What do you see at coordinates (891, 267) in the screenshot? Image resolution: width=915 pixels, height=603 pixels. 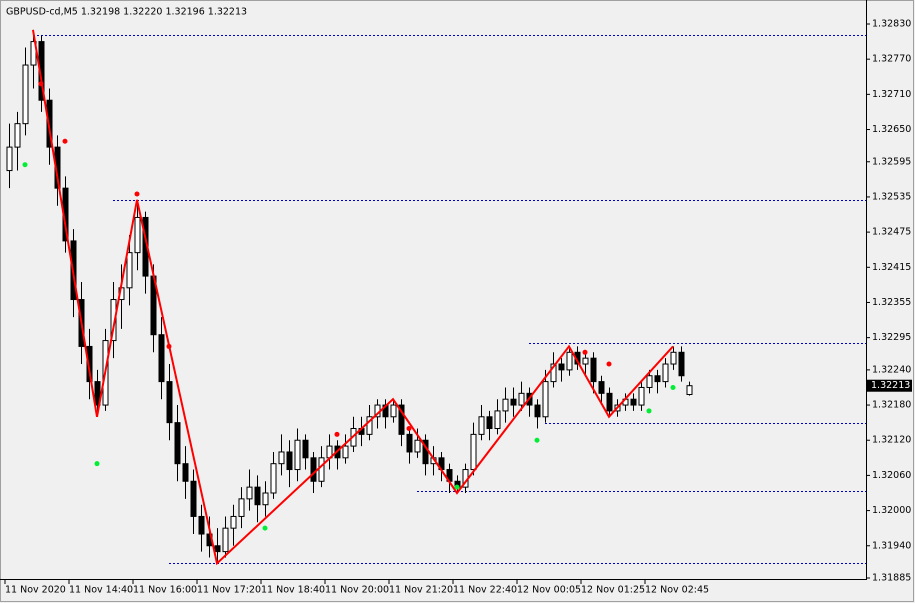 I see `y-tick-label: 1.32415` at bounding box center [891, 267].